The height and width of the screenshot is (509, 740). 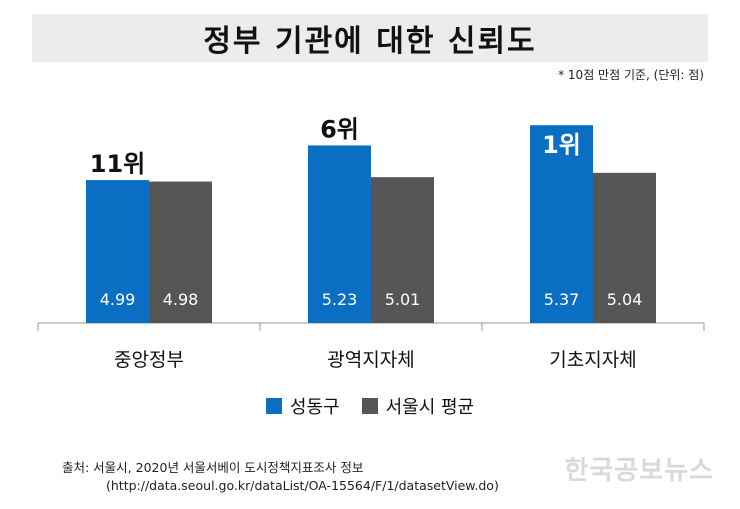 What do you see at coordinates (625, 299) in the screenshot?
I see `bar-value-label: 5.04` at bounding box center [625, 299].